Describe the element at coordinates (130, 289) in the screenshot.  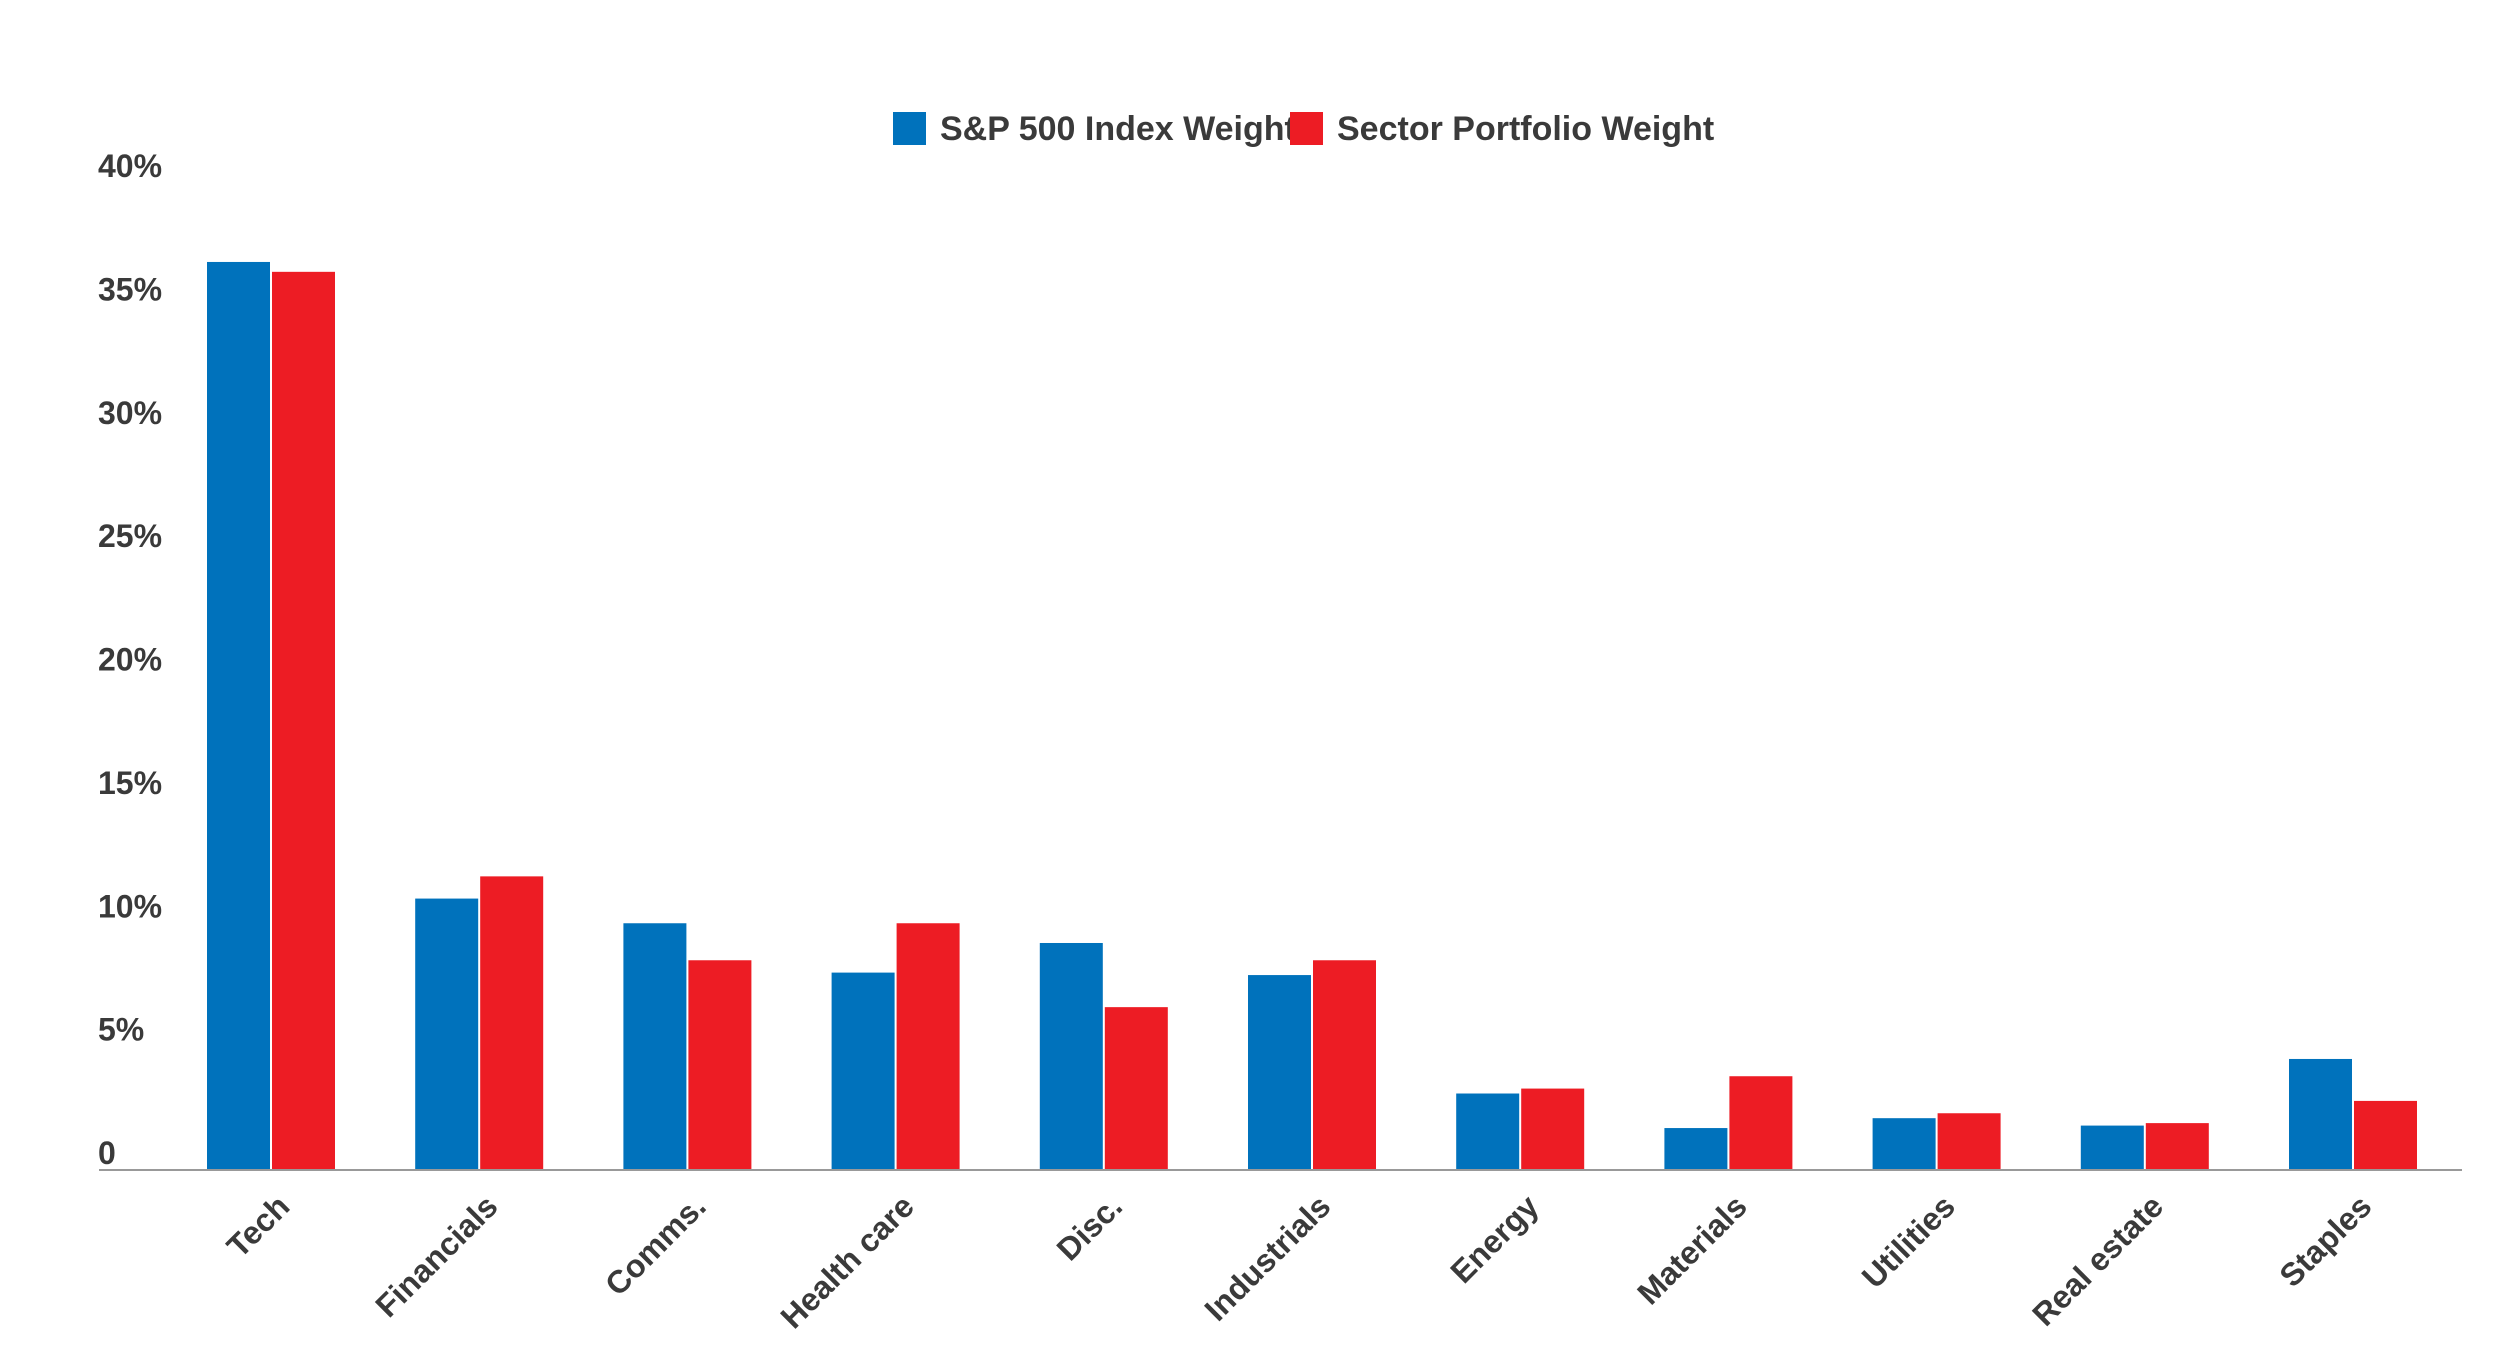
I see `y-tick-label: 35%` at that location.